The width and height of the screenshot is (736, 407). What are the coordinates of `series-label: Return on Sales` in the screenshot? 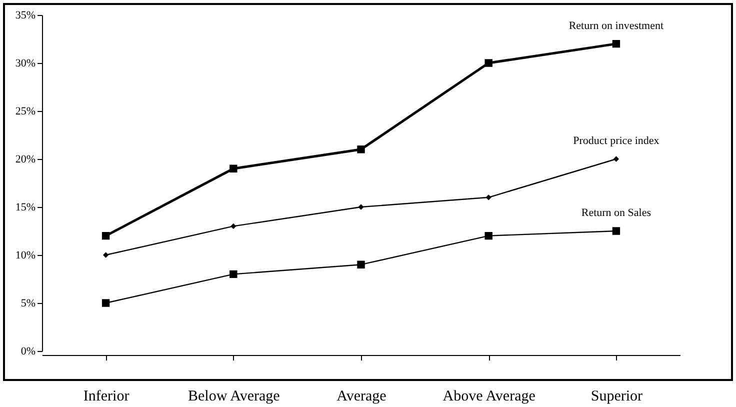 It's located at (616, 213).